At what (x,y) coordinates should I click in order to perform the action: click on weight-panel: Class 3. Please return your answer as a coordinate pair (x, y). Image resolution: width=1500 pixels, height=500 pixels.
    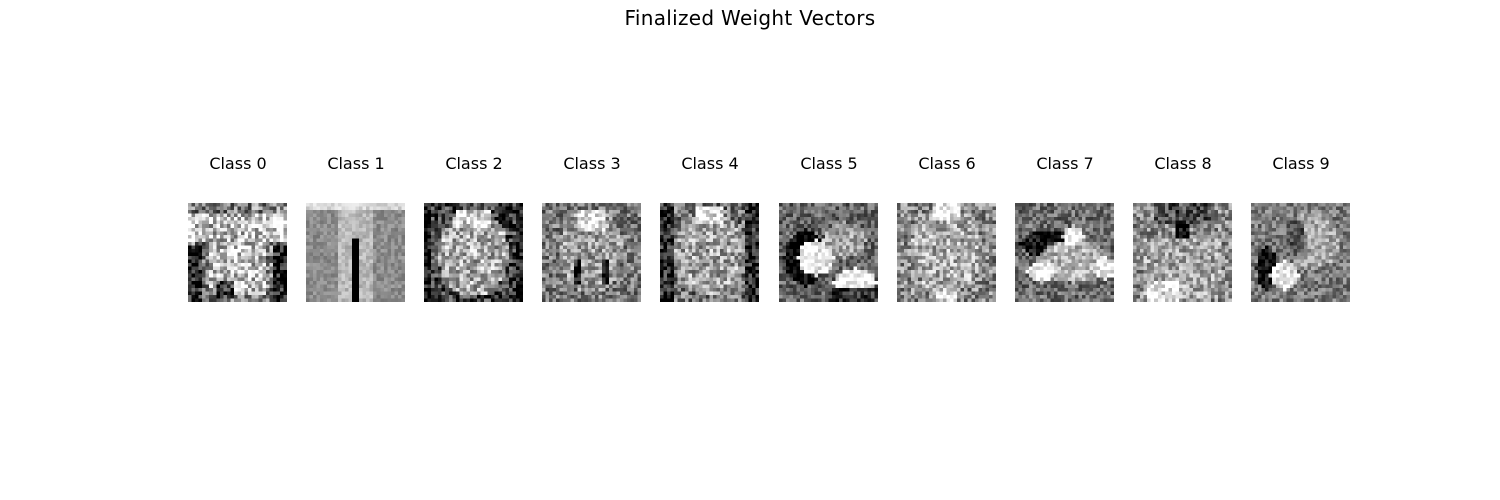
    Looking at the image, I should click on (592, 228).